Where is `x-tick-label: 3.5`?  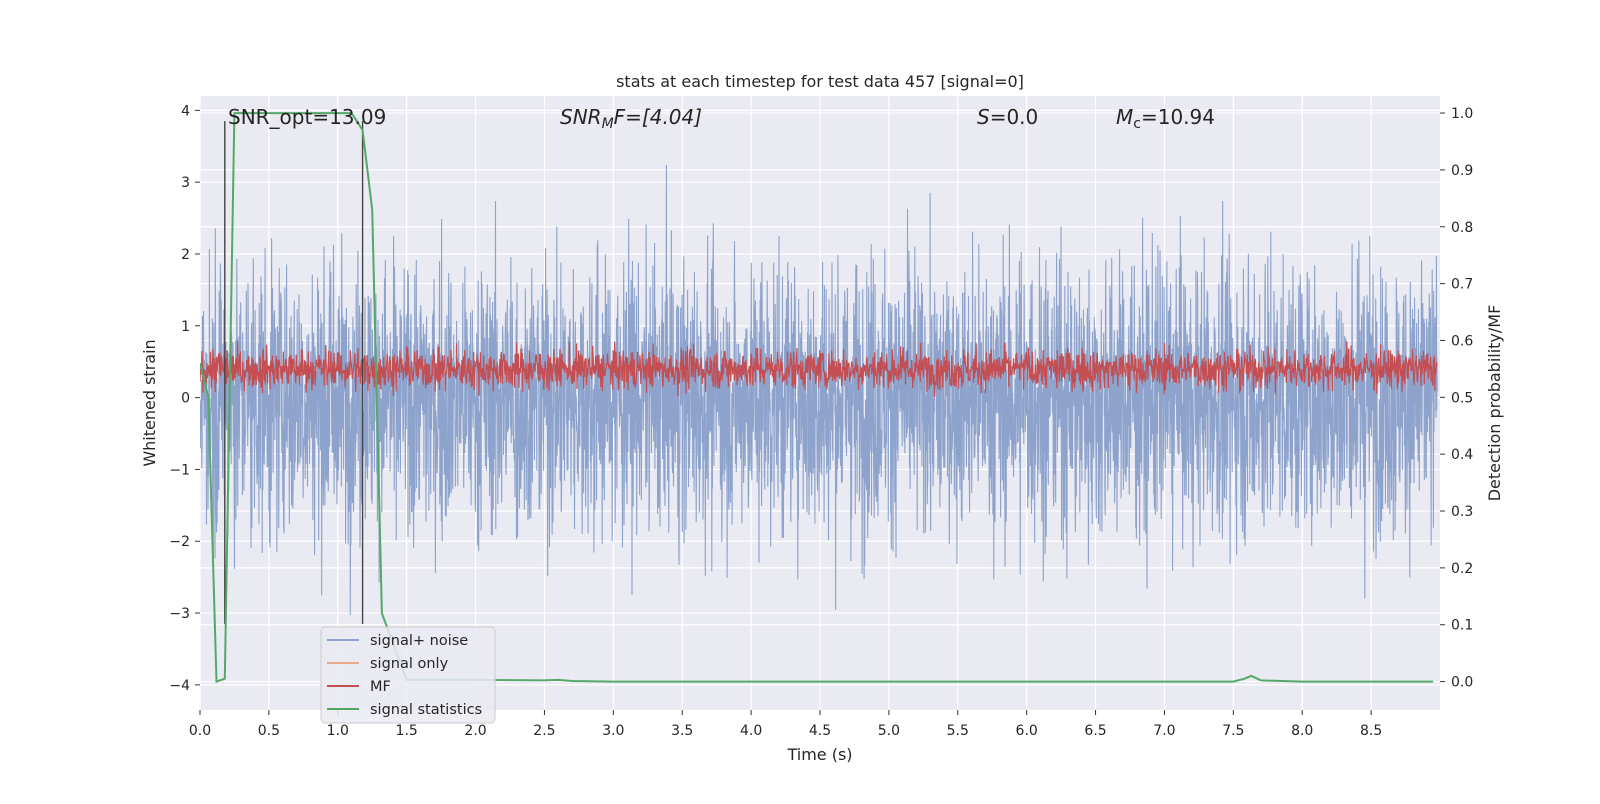
x-tick-label: 3.5 is located at coordinates (682, 731).